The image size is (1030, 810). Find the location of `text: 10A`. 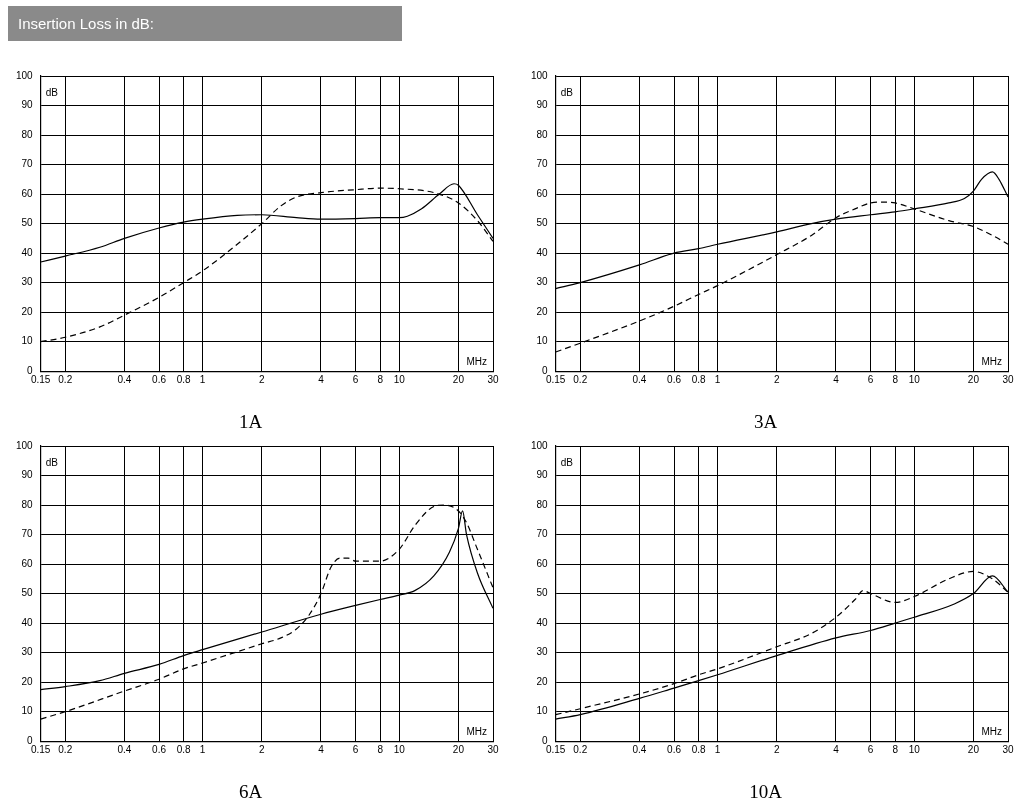

text: 10A is located at coordinates (766, 791).